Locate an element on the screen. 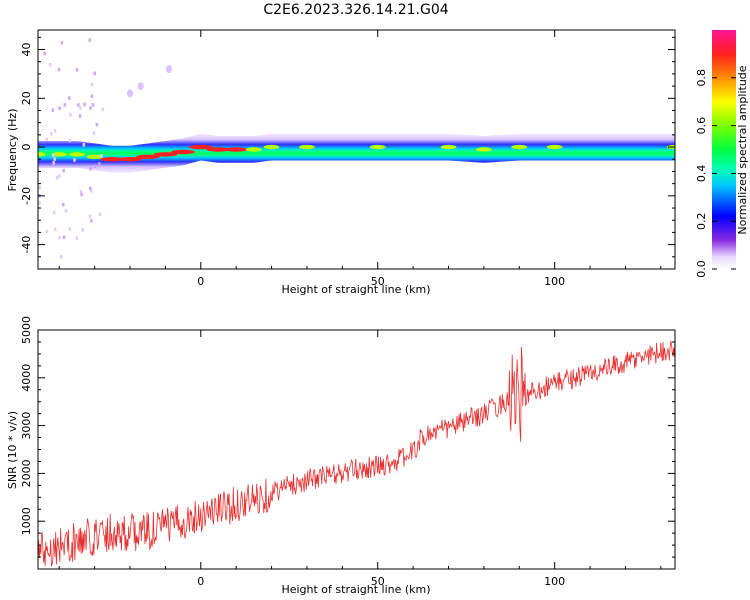  colorbar-tick-label: 0.6 is located at coordinates (701, 126).